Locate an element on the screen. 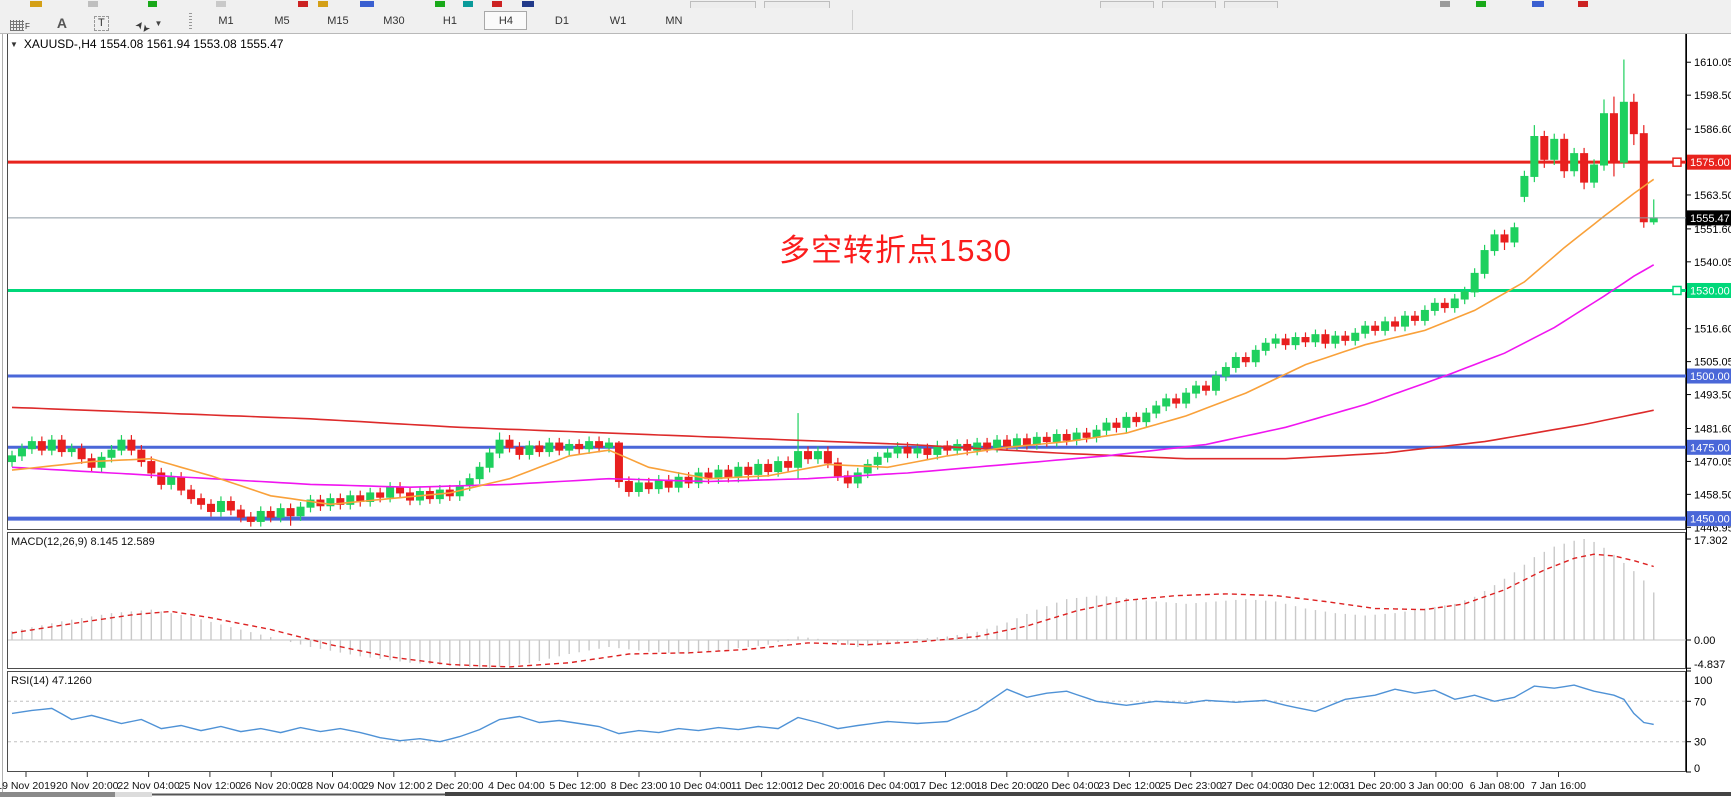 Image resolution: width=1731 pixels, height=797 pixels. timeframe-button-m5: M5 is located at coordinates (281, 20).